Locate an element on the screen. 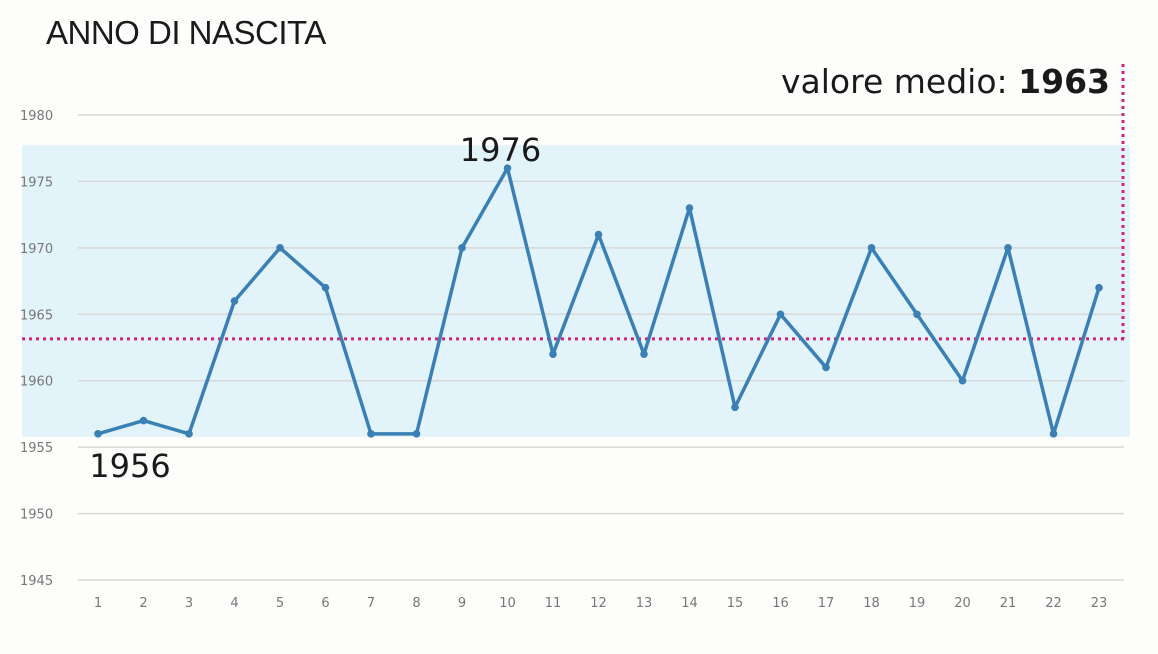  x-tick-label: 2 is located at coordinates (143, 603).